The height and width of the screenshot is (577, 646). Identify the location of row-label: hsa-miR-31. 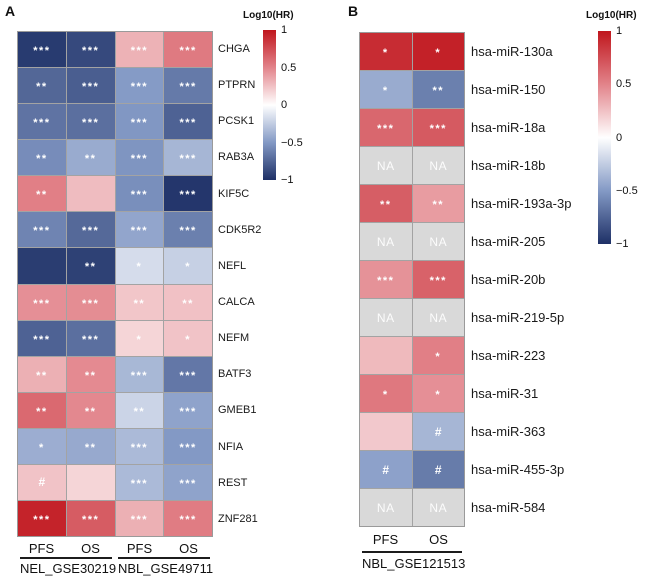
(505, 394).